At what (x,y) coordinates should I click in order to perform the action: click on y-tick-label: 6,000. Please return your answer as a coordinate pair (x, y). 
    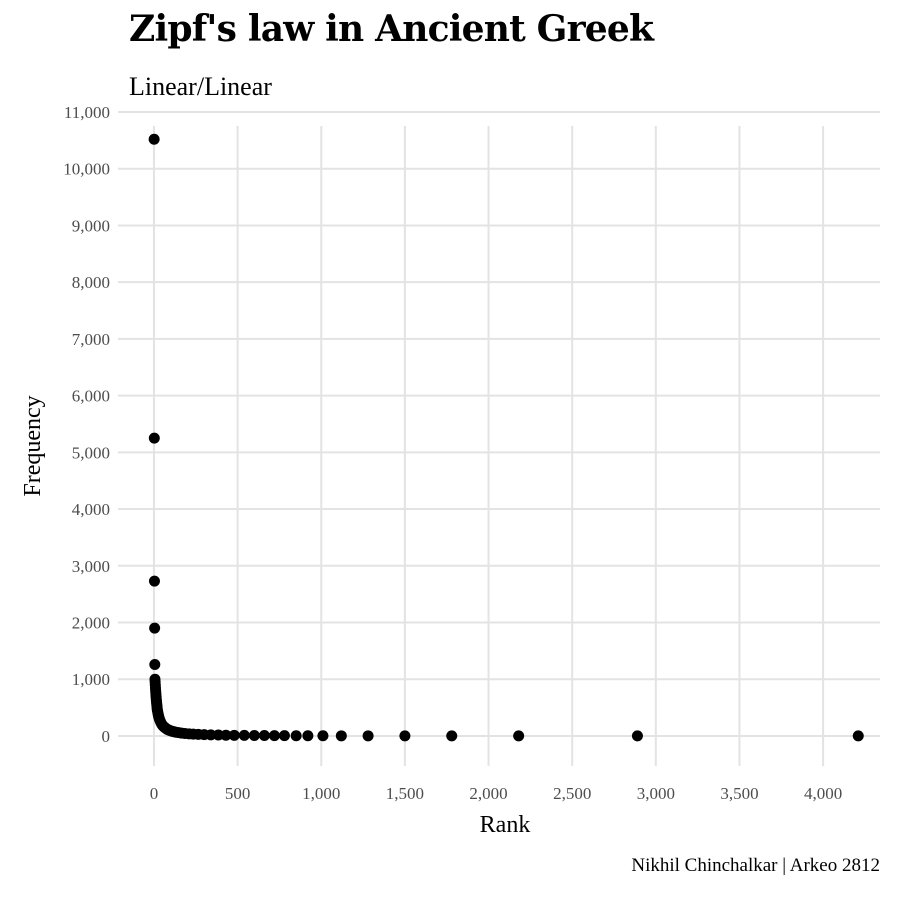
    Looking at the image, I should click on (91, 396).